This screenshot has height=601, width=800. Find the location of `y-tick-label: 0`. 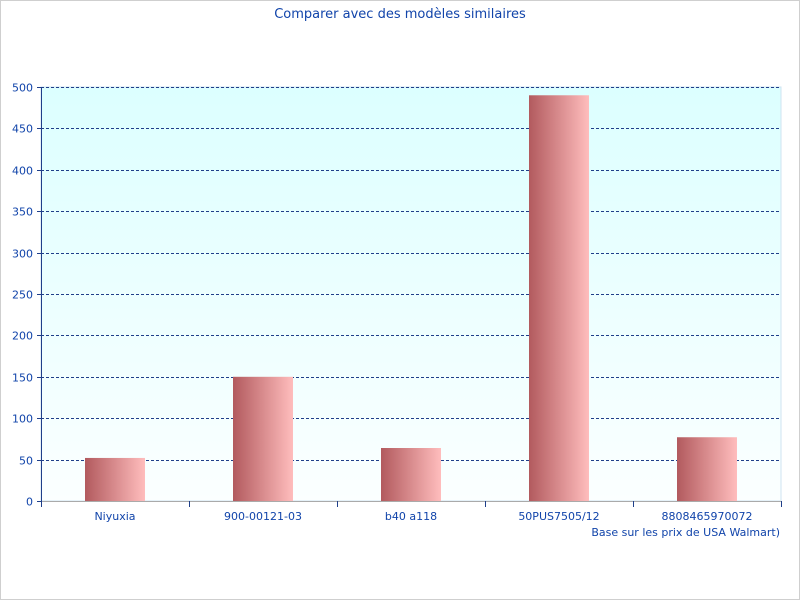

y-tick-label: 0 is located at coordinates (29, 502).